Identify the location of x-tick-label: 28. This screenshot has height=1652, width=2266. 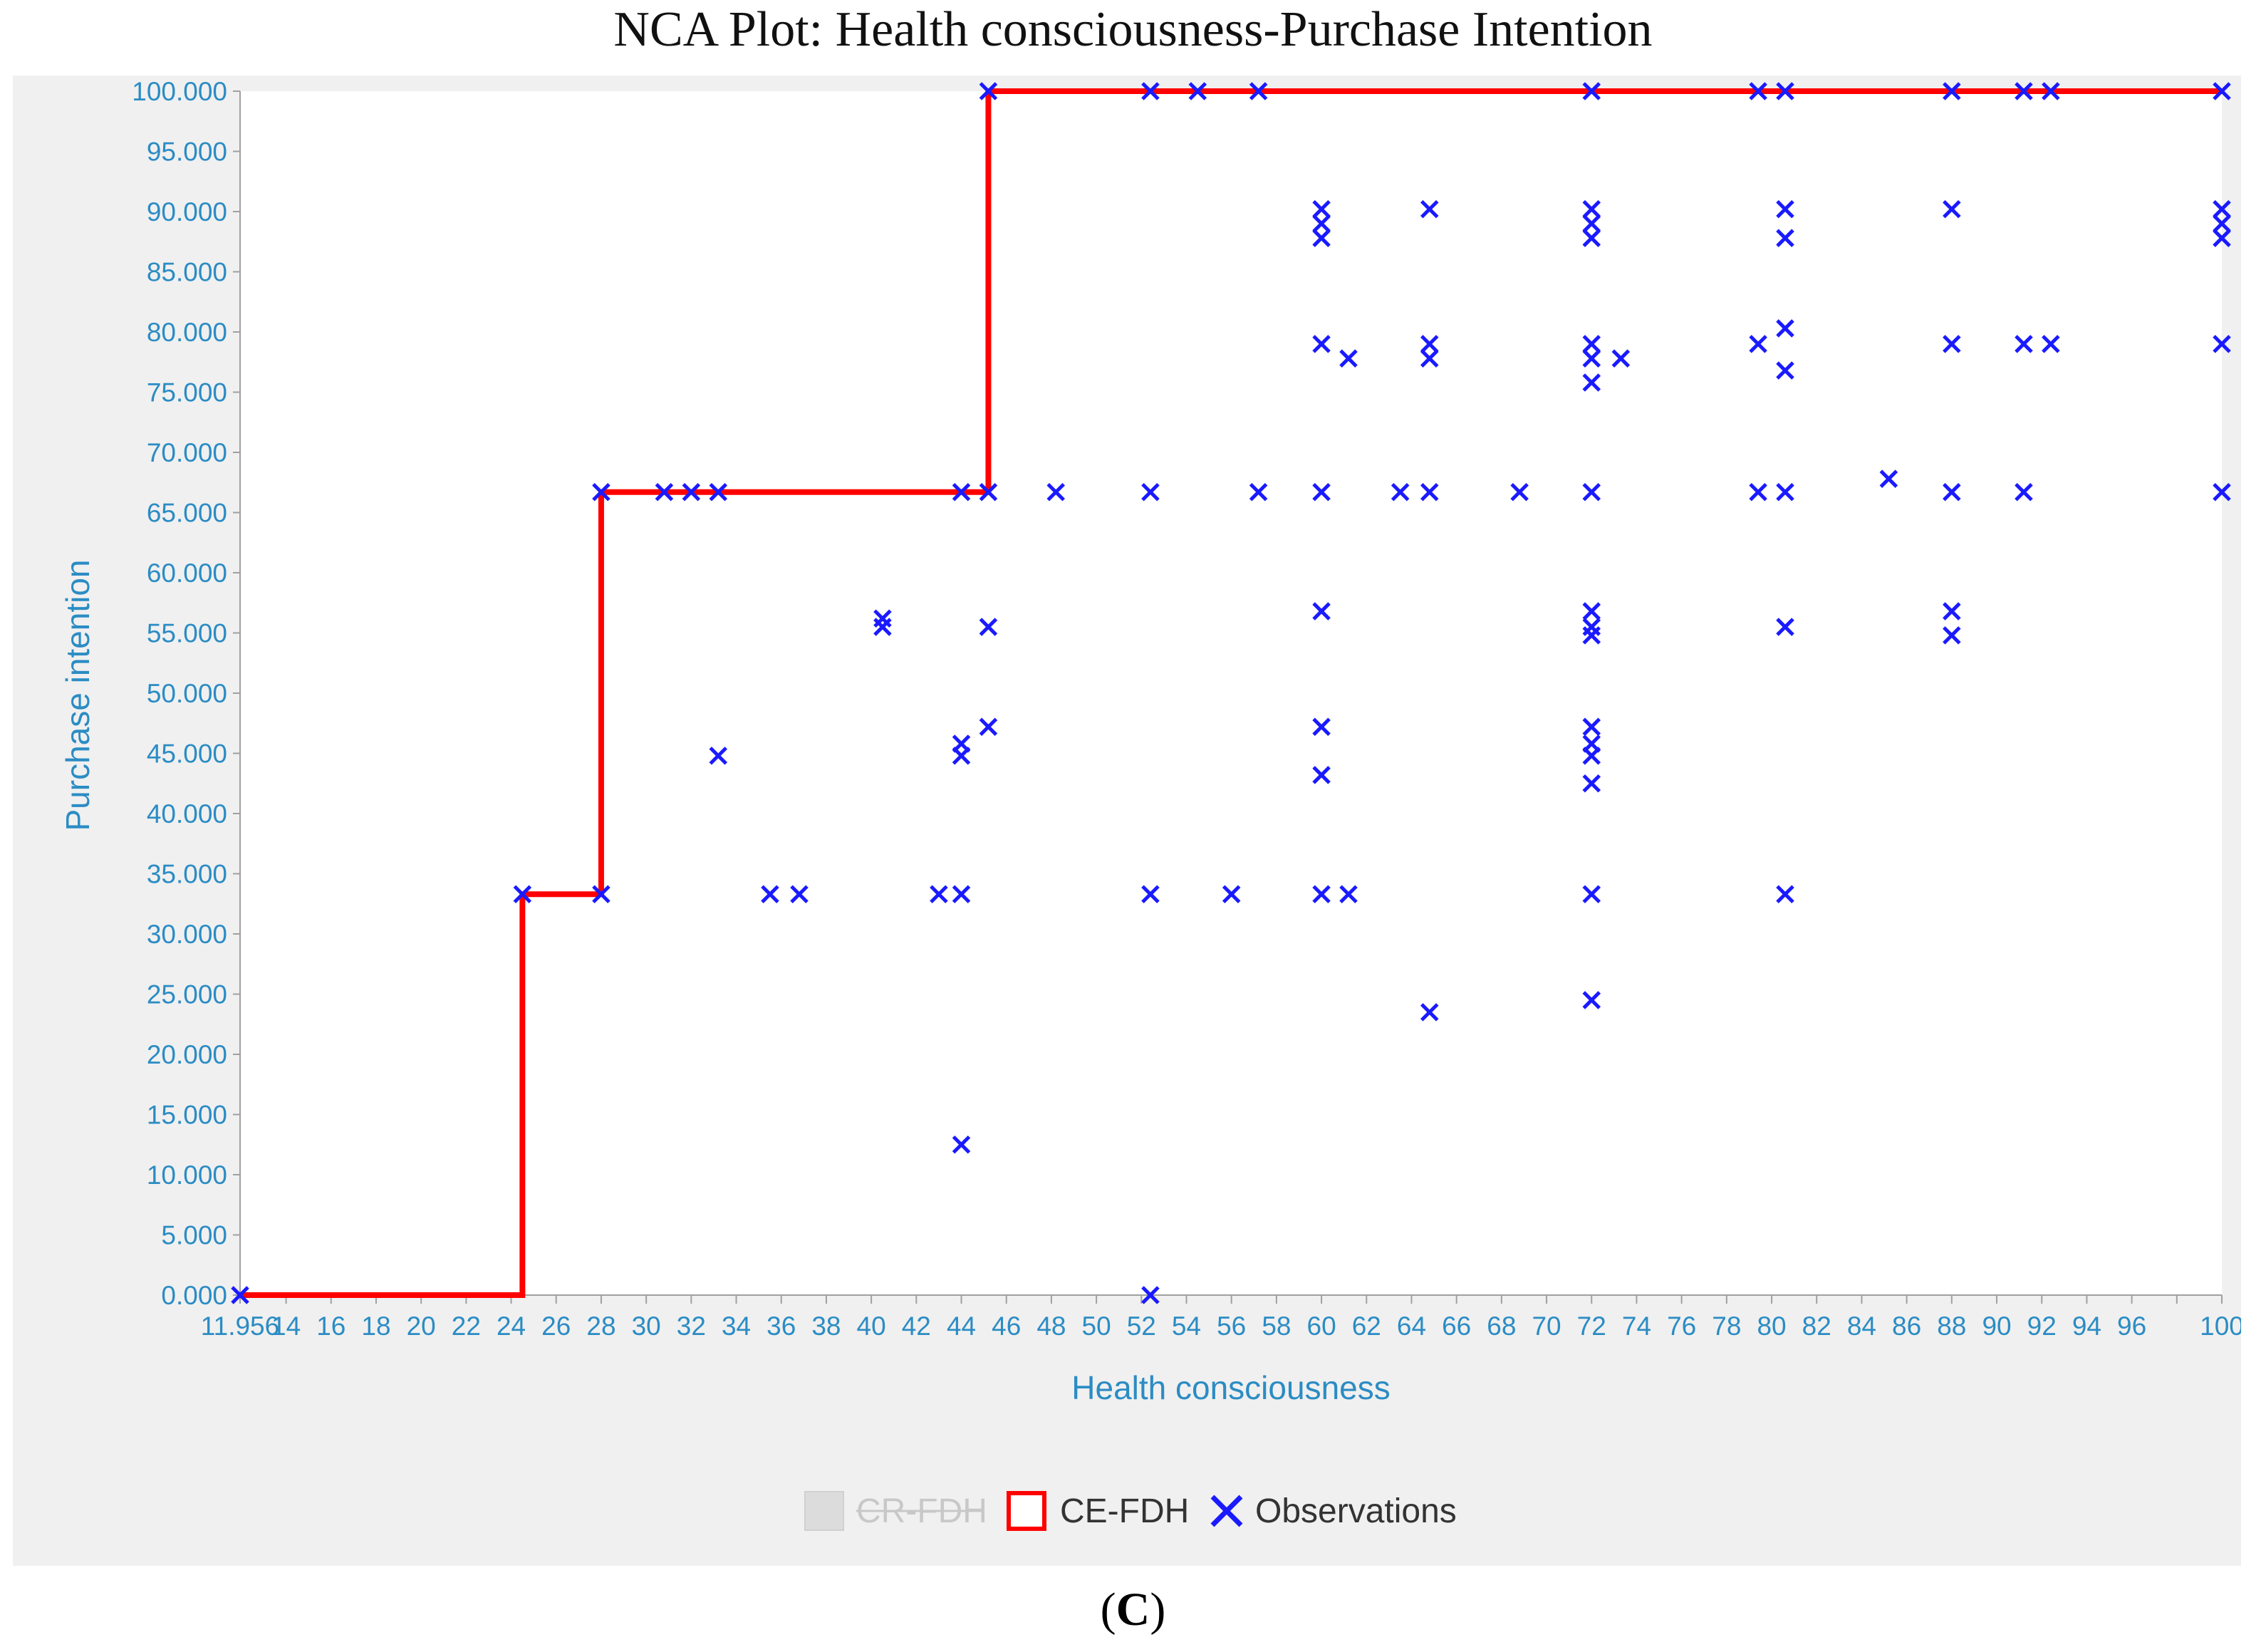
(600, 1326).